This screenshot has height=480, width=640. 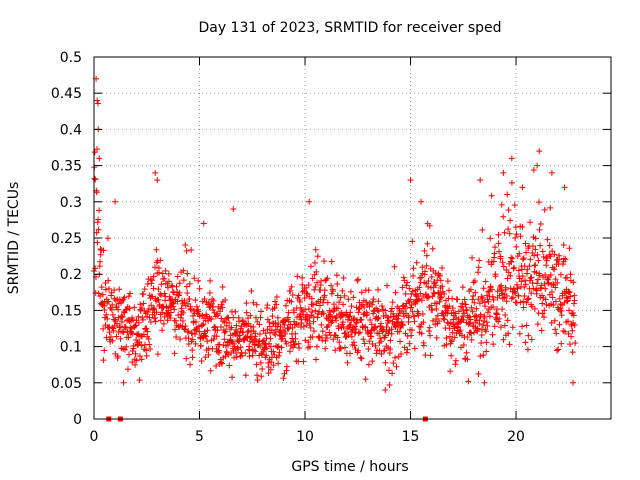 I want to click on y-tick-label: 0.05, so click(x=66, y=384).